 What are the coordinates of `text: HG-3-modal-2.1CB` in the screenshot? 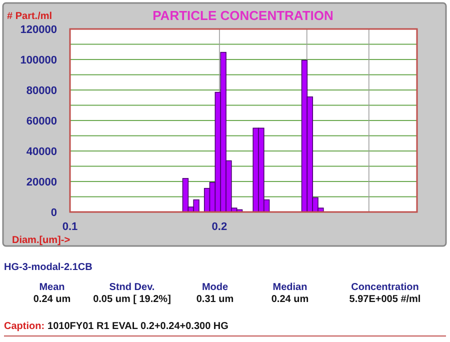 It's located at (48, 267).